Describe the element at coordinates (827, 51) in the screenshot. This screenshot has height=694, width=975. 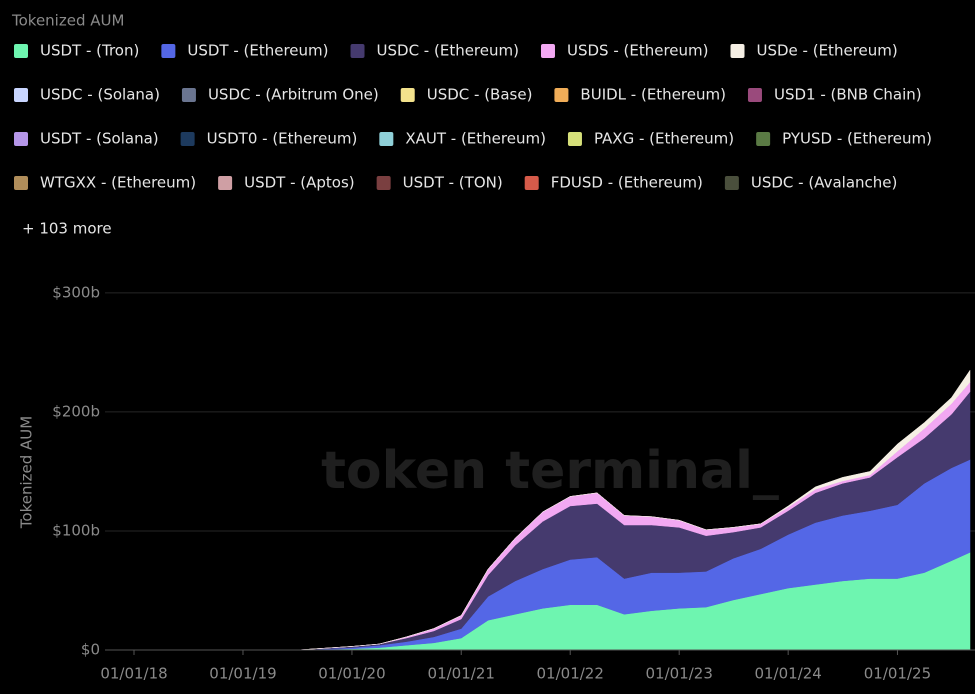
I see `legend-label: USDe - (Ethereum)` at that location.